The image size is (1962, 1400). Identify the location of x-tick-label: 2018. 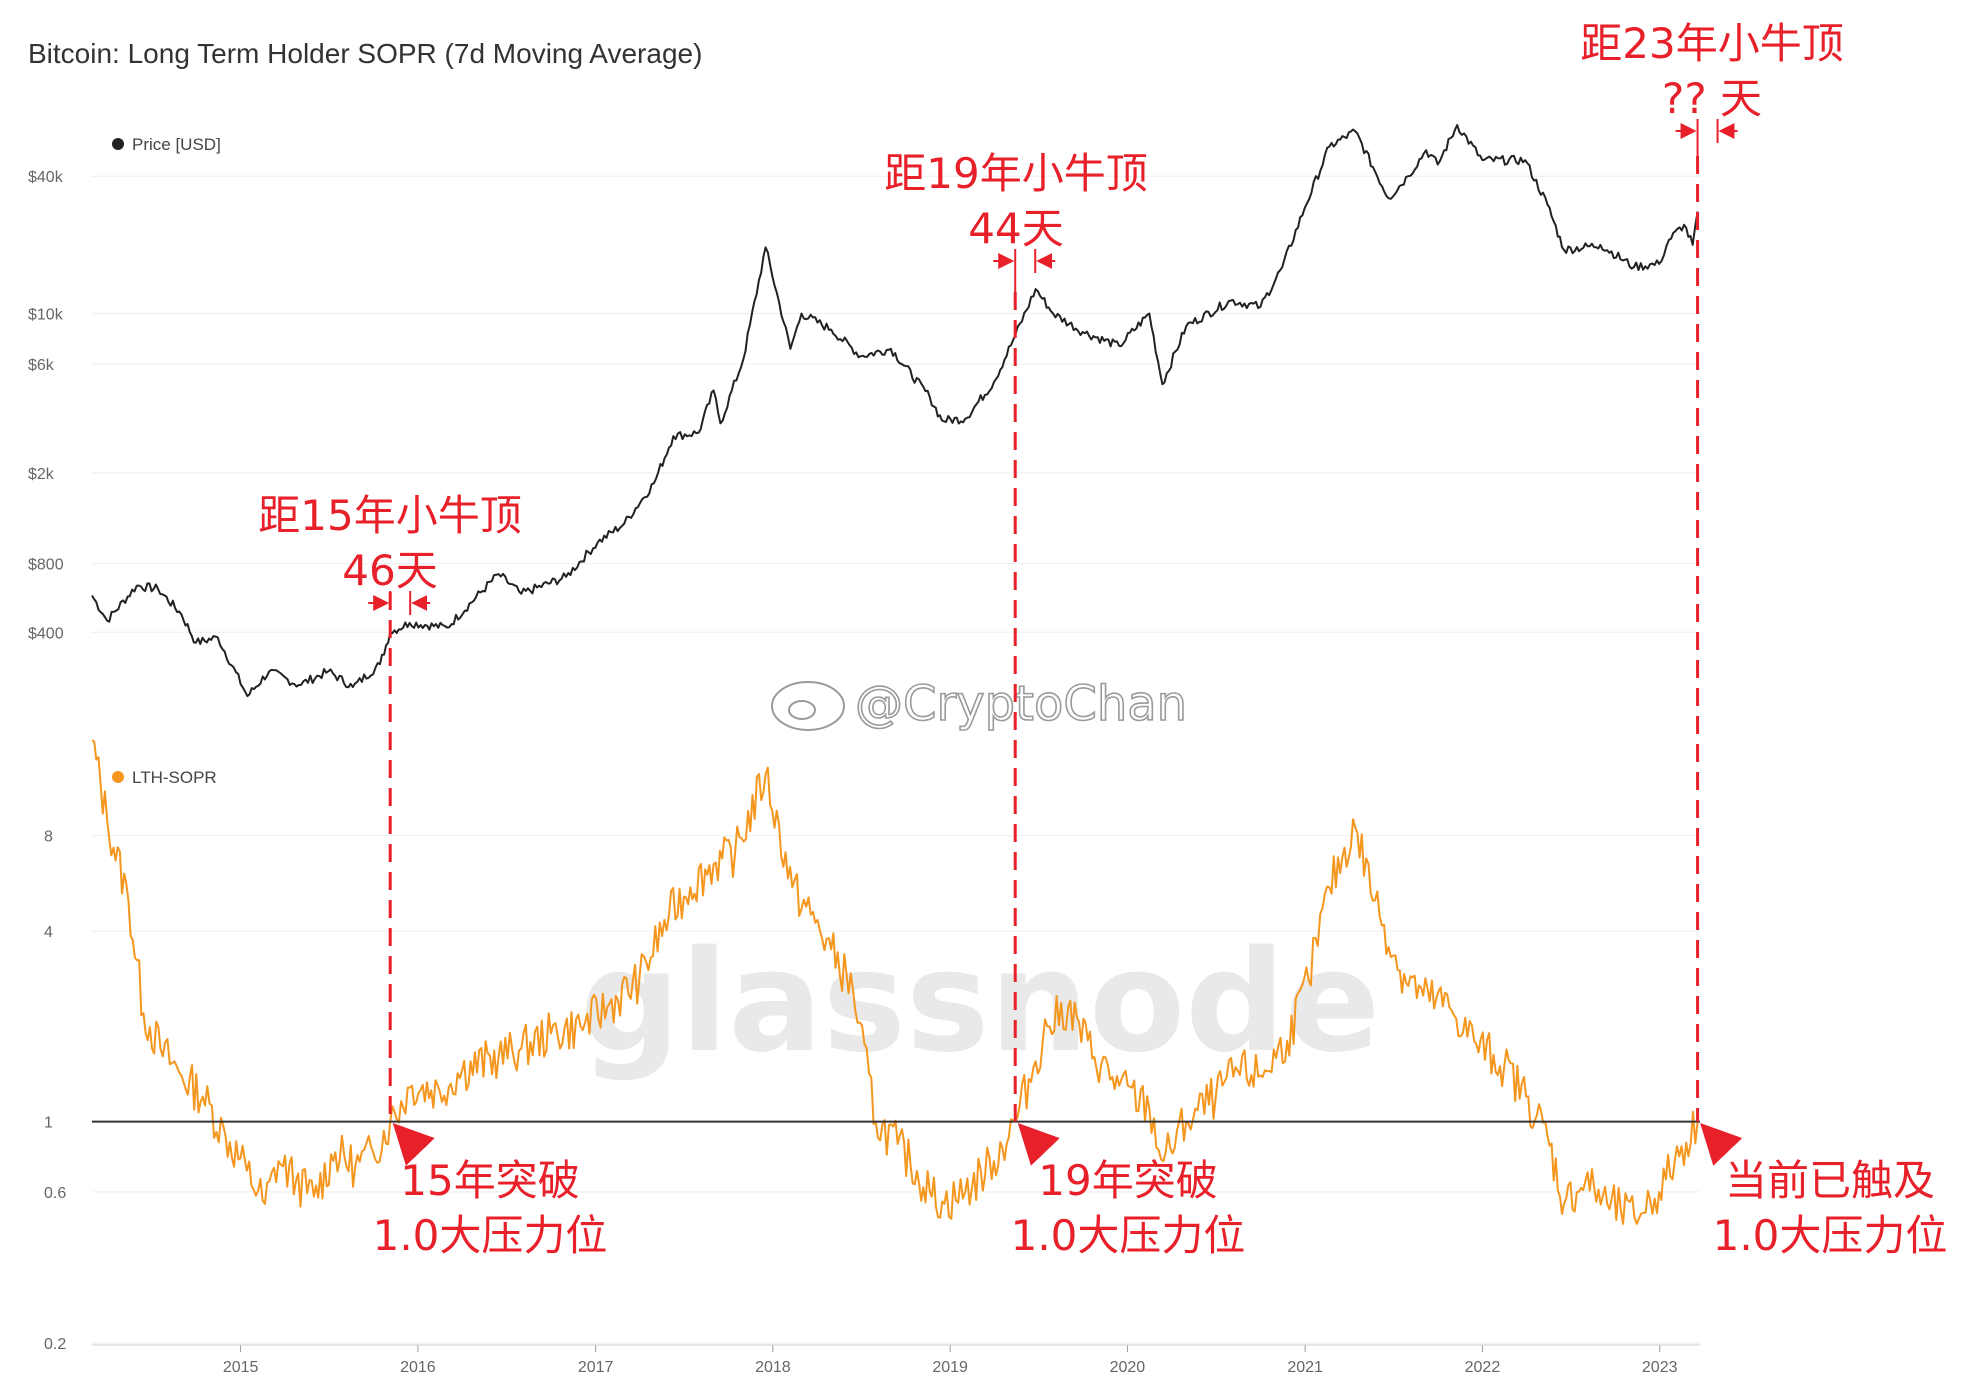
(773, 1367).